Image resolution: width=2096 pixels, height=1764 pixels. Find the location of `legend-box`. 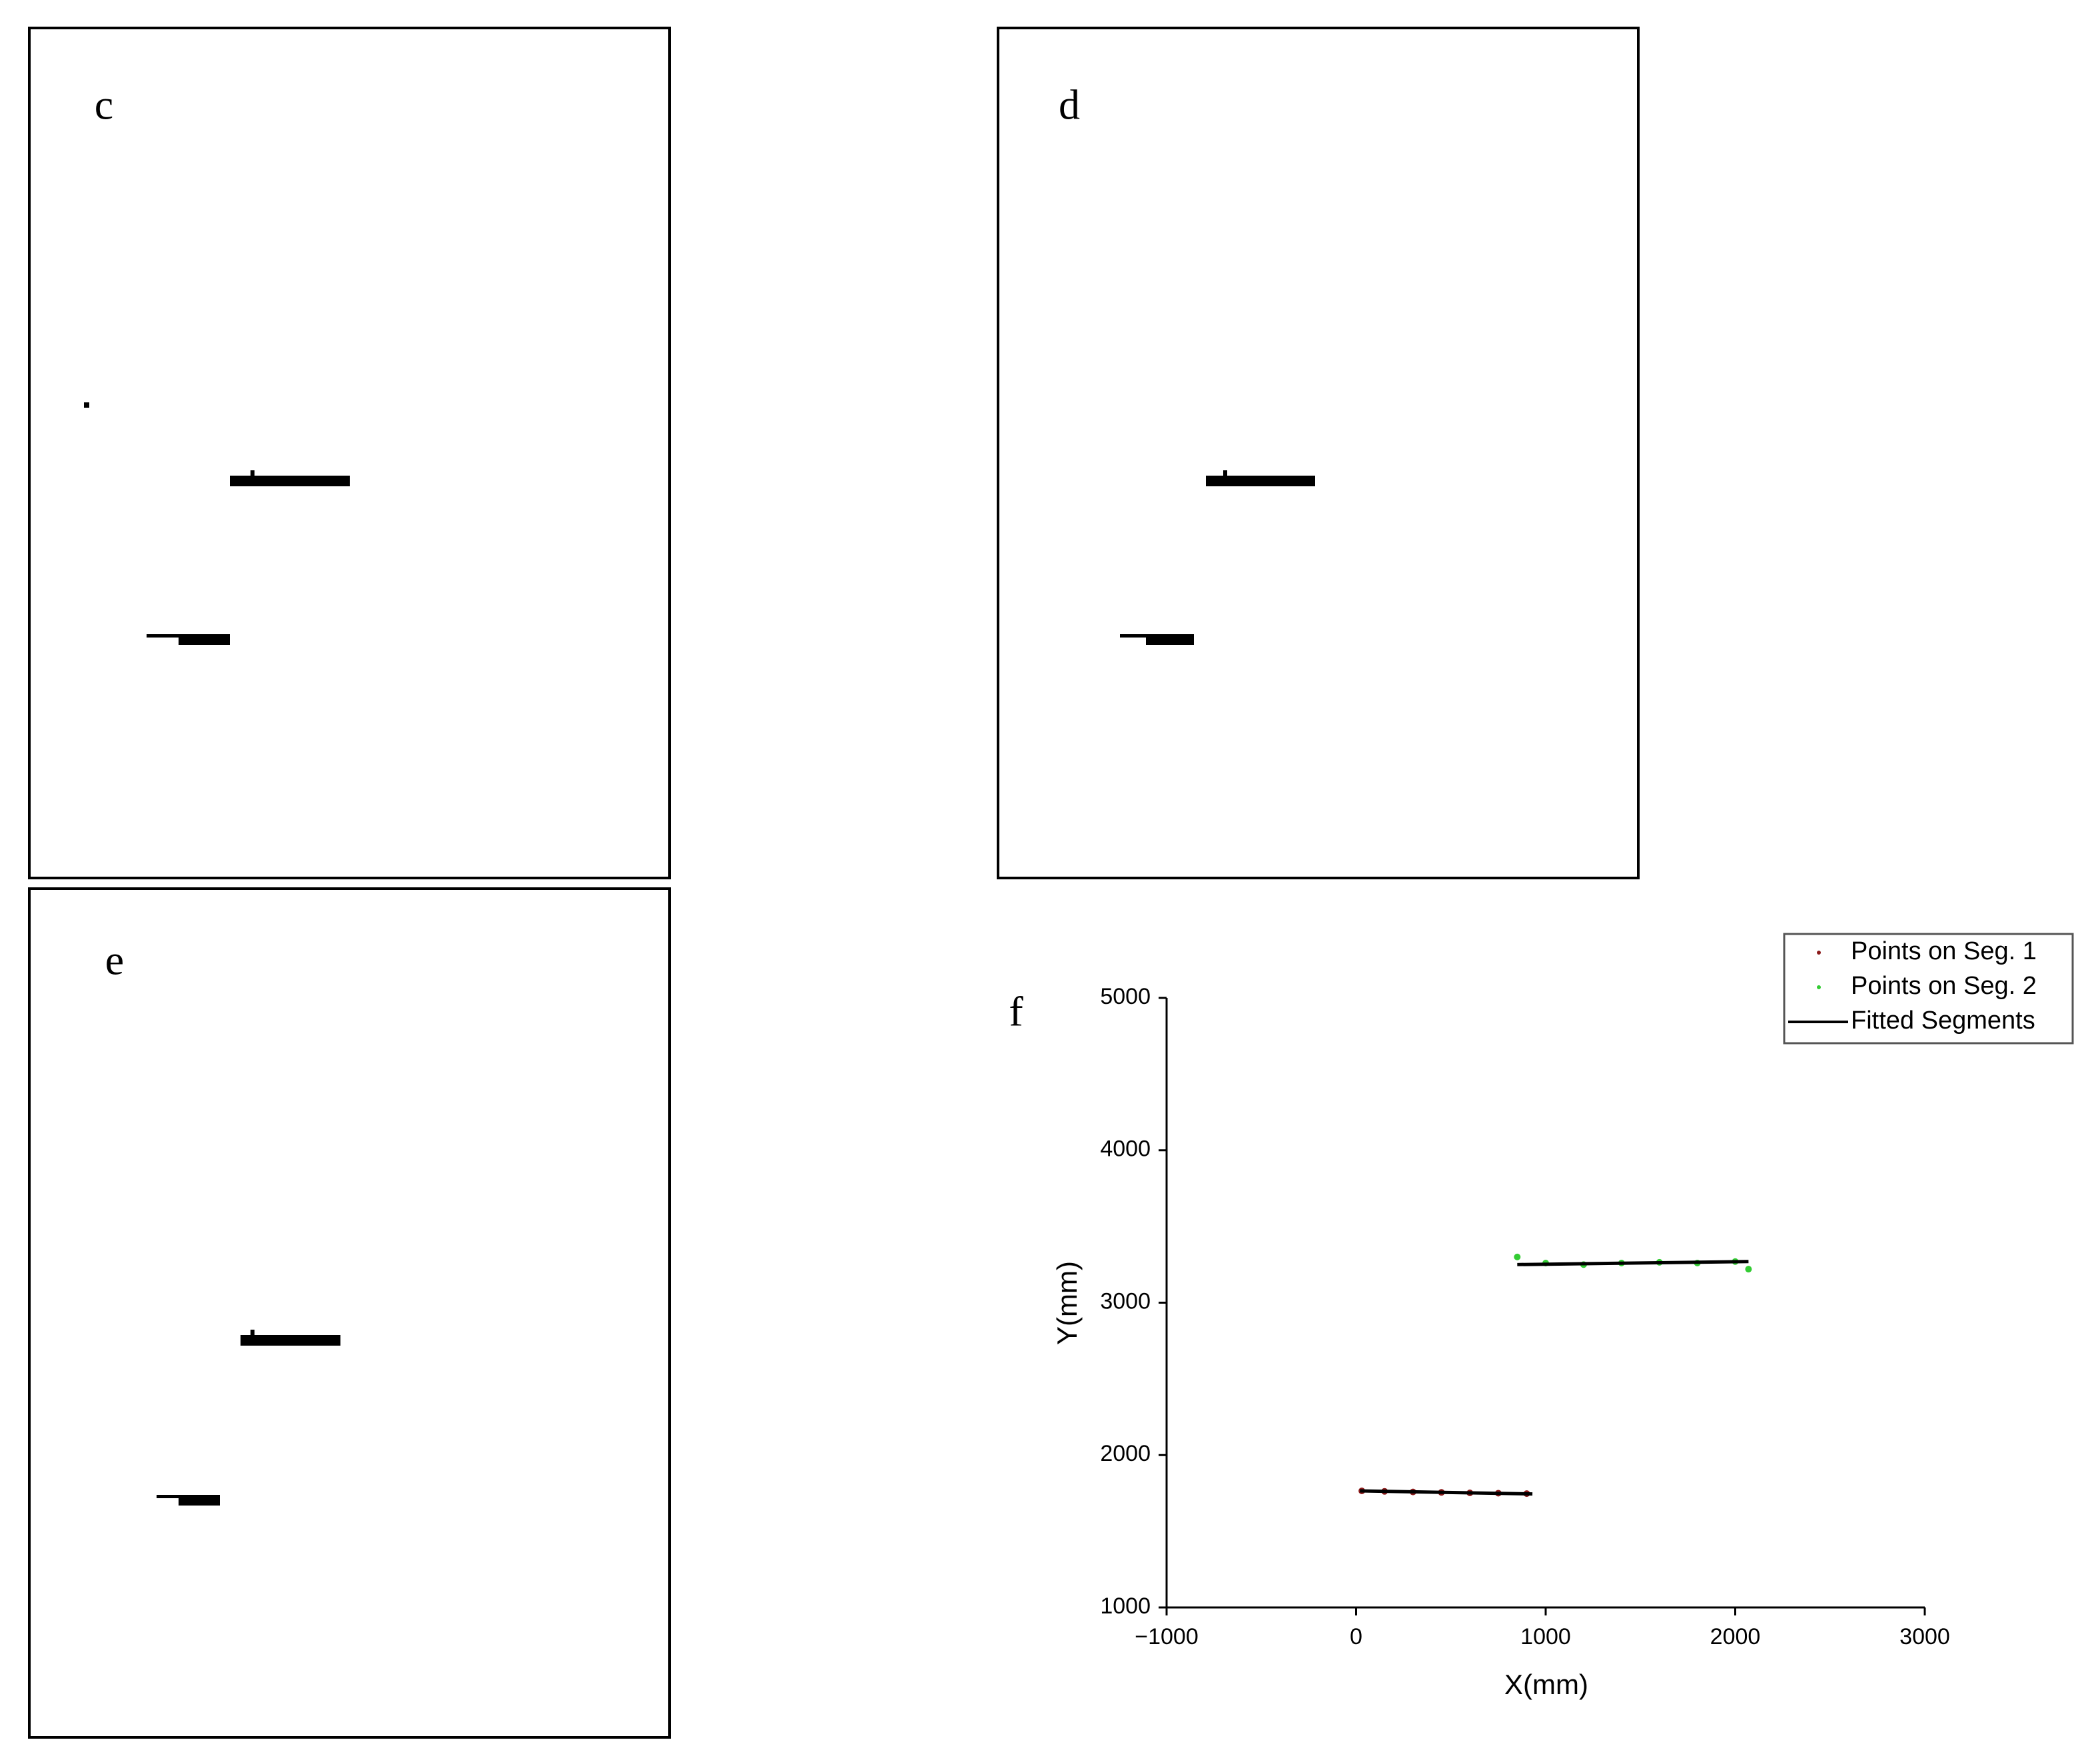

legend-box is located at coordinates (1928, 989).